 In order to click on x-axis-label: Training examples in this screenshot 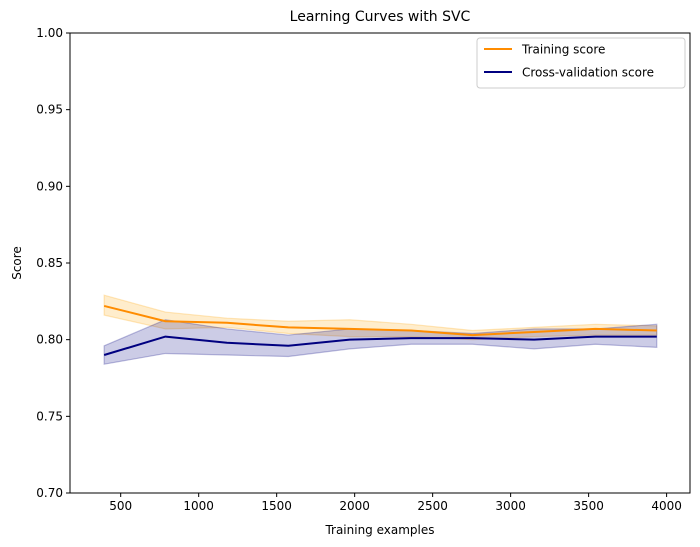, I will do `click(379, 530)`.